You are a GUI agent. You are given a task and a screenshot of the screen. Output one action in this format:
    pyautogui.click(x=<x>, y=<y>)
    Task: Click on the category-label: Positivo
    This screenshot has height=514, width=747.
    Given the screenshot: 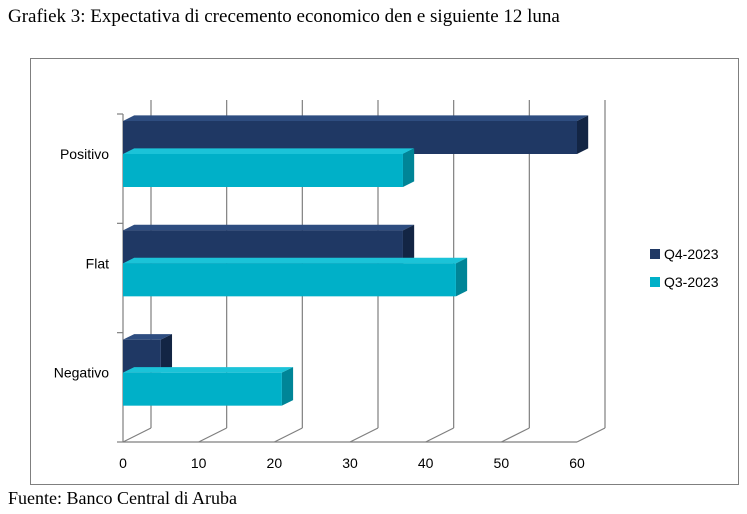 What is the action you would take?
    pyautogui.click(x=84, y=154)
    